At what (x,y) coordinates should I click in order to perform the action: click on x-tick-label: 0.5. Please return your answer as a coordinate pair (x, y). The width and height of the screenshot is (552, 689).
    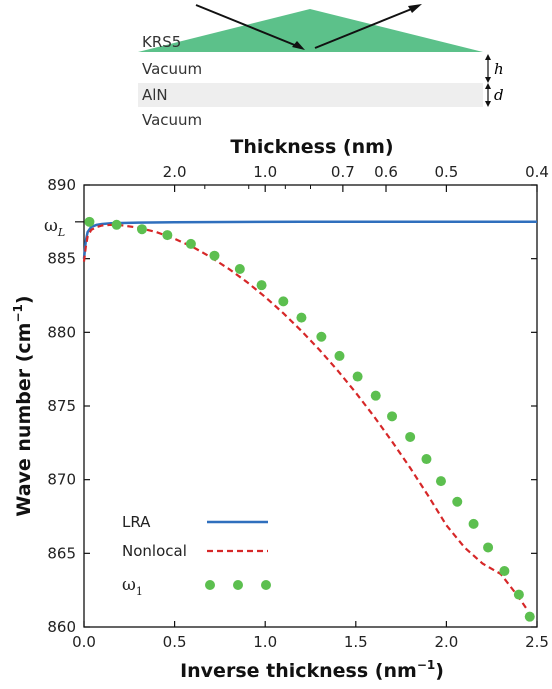
    Looking at the image, I should click on (175, 642).